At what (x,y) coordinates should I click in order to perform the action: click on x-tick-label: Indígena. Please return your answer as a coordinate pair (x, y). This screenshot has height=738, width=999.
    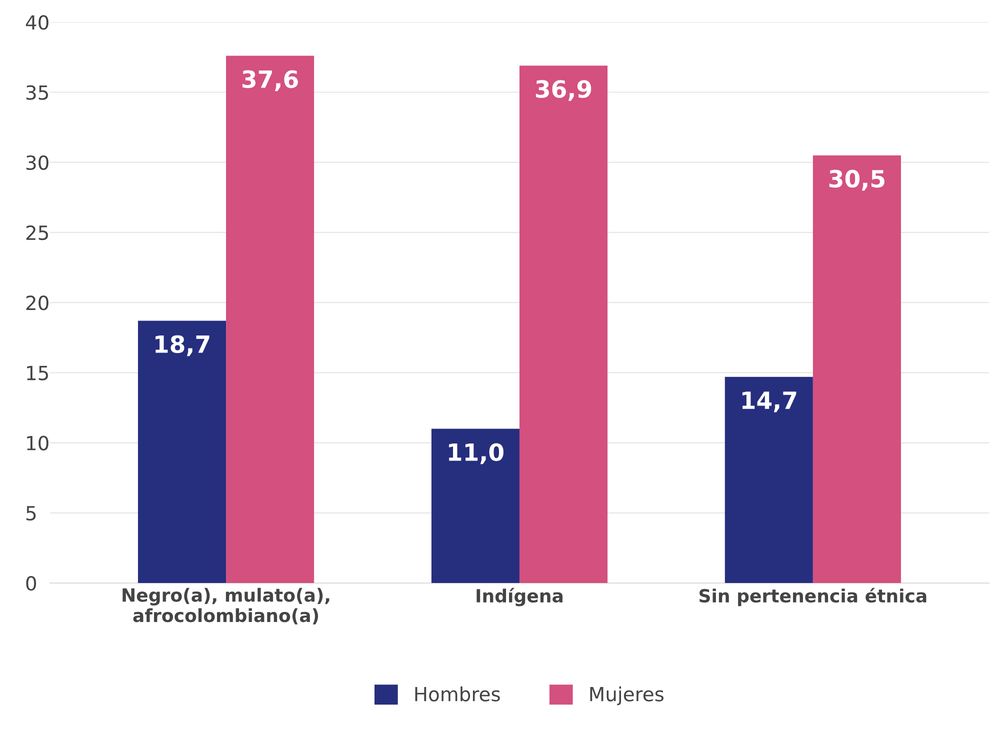
    Looking at the image, I should click on (519, 597).